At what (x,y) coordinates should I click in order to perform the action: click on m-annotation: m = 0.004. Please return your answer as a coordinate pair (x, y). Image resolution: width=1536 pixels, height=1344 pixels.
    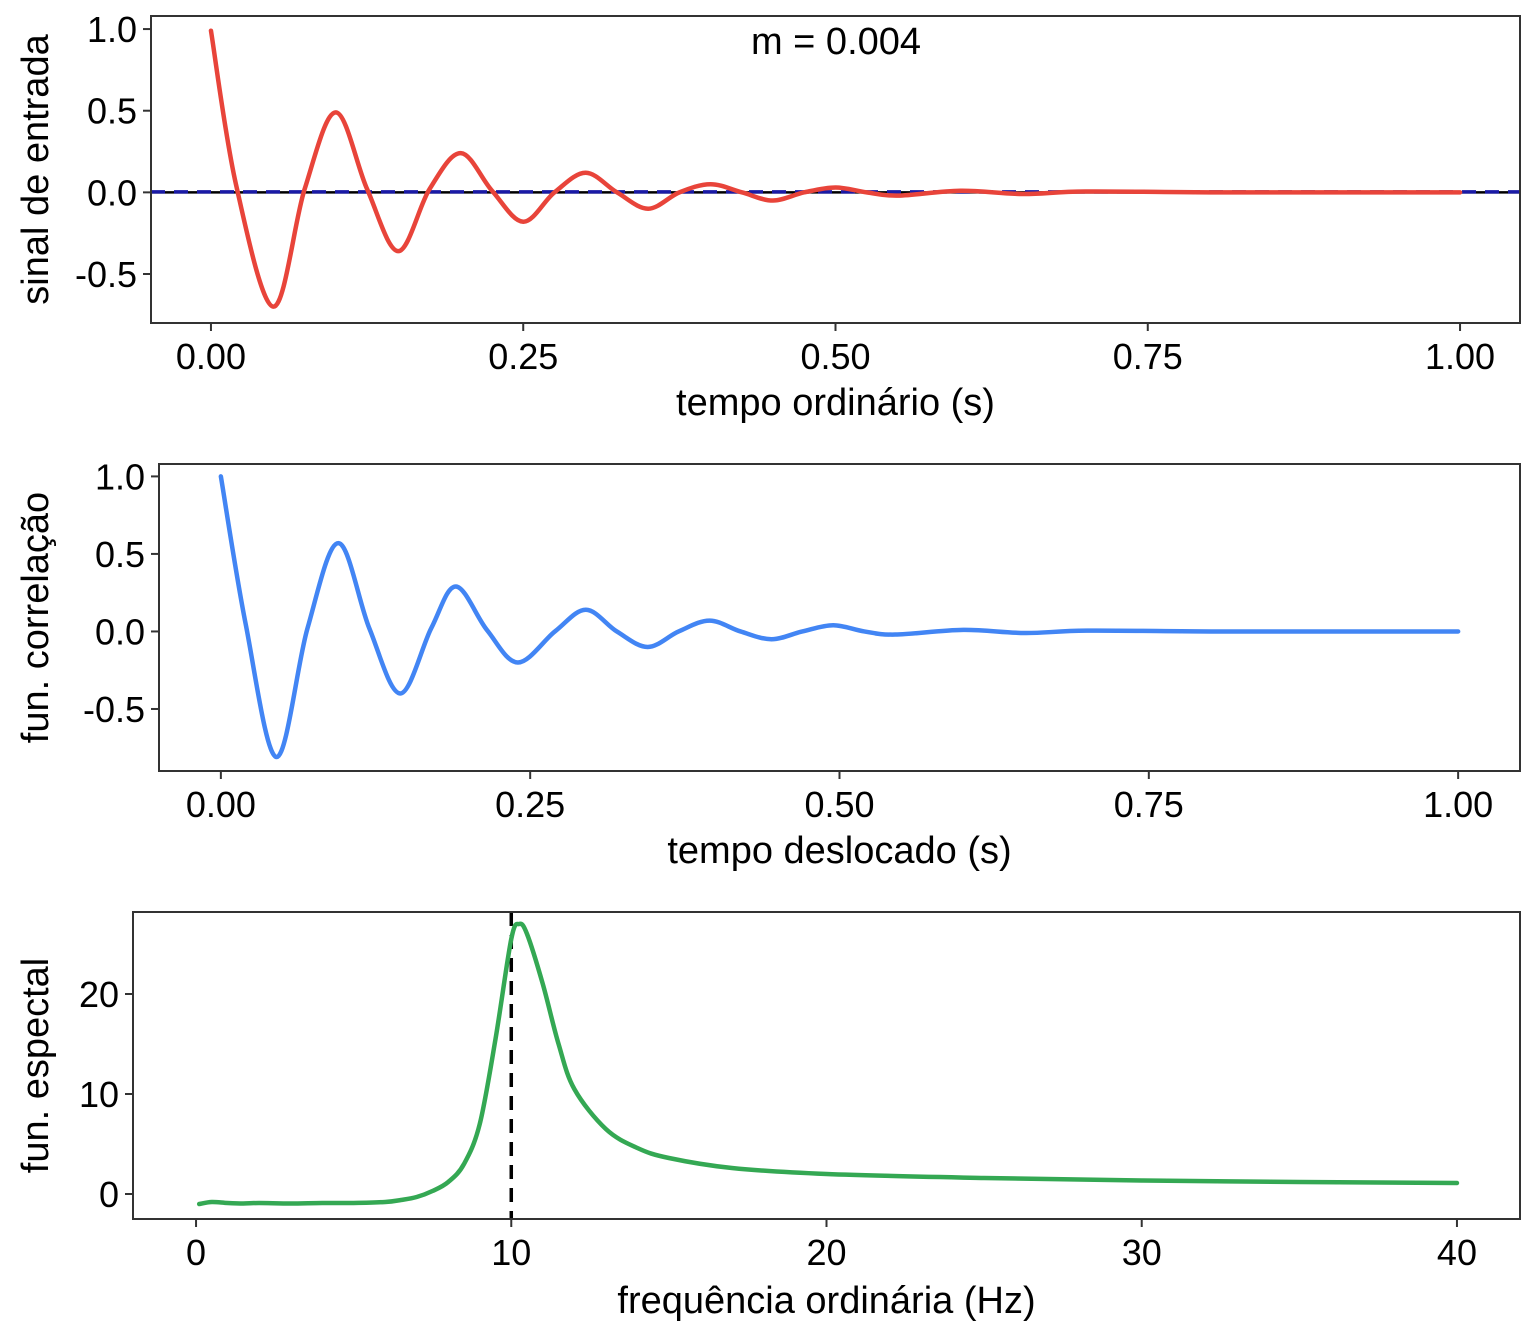
    Looking at the image, I should click on (836, 42).